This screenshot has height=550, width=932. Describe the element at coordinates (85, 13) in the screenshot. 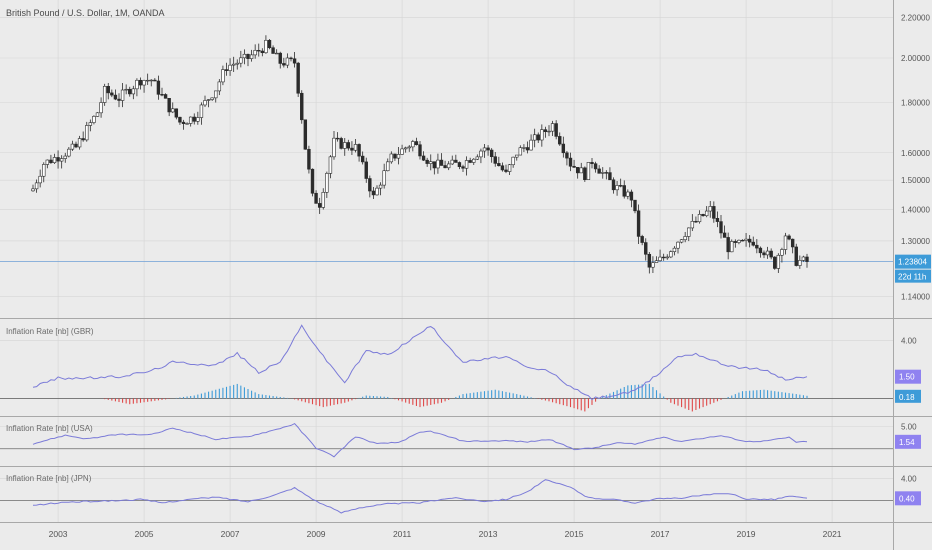

I see `symbol-title: British Pound / U.S. Dollar, 1M, OANDA` at that location.